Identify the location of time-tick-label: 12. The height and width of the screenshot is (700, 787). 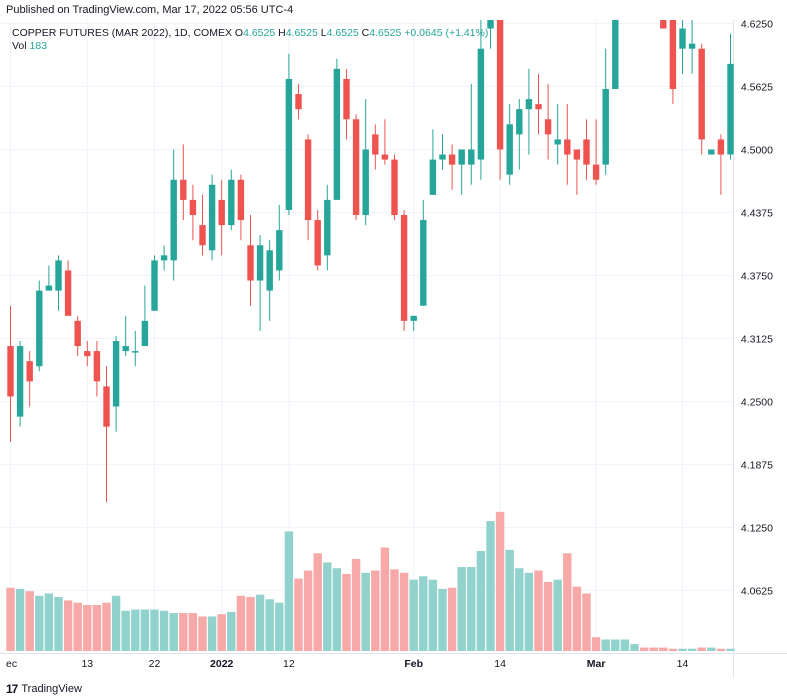
(289, 664).